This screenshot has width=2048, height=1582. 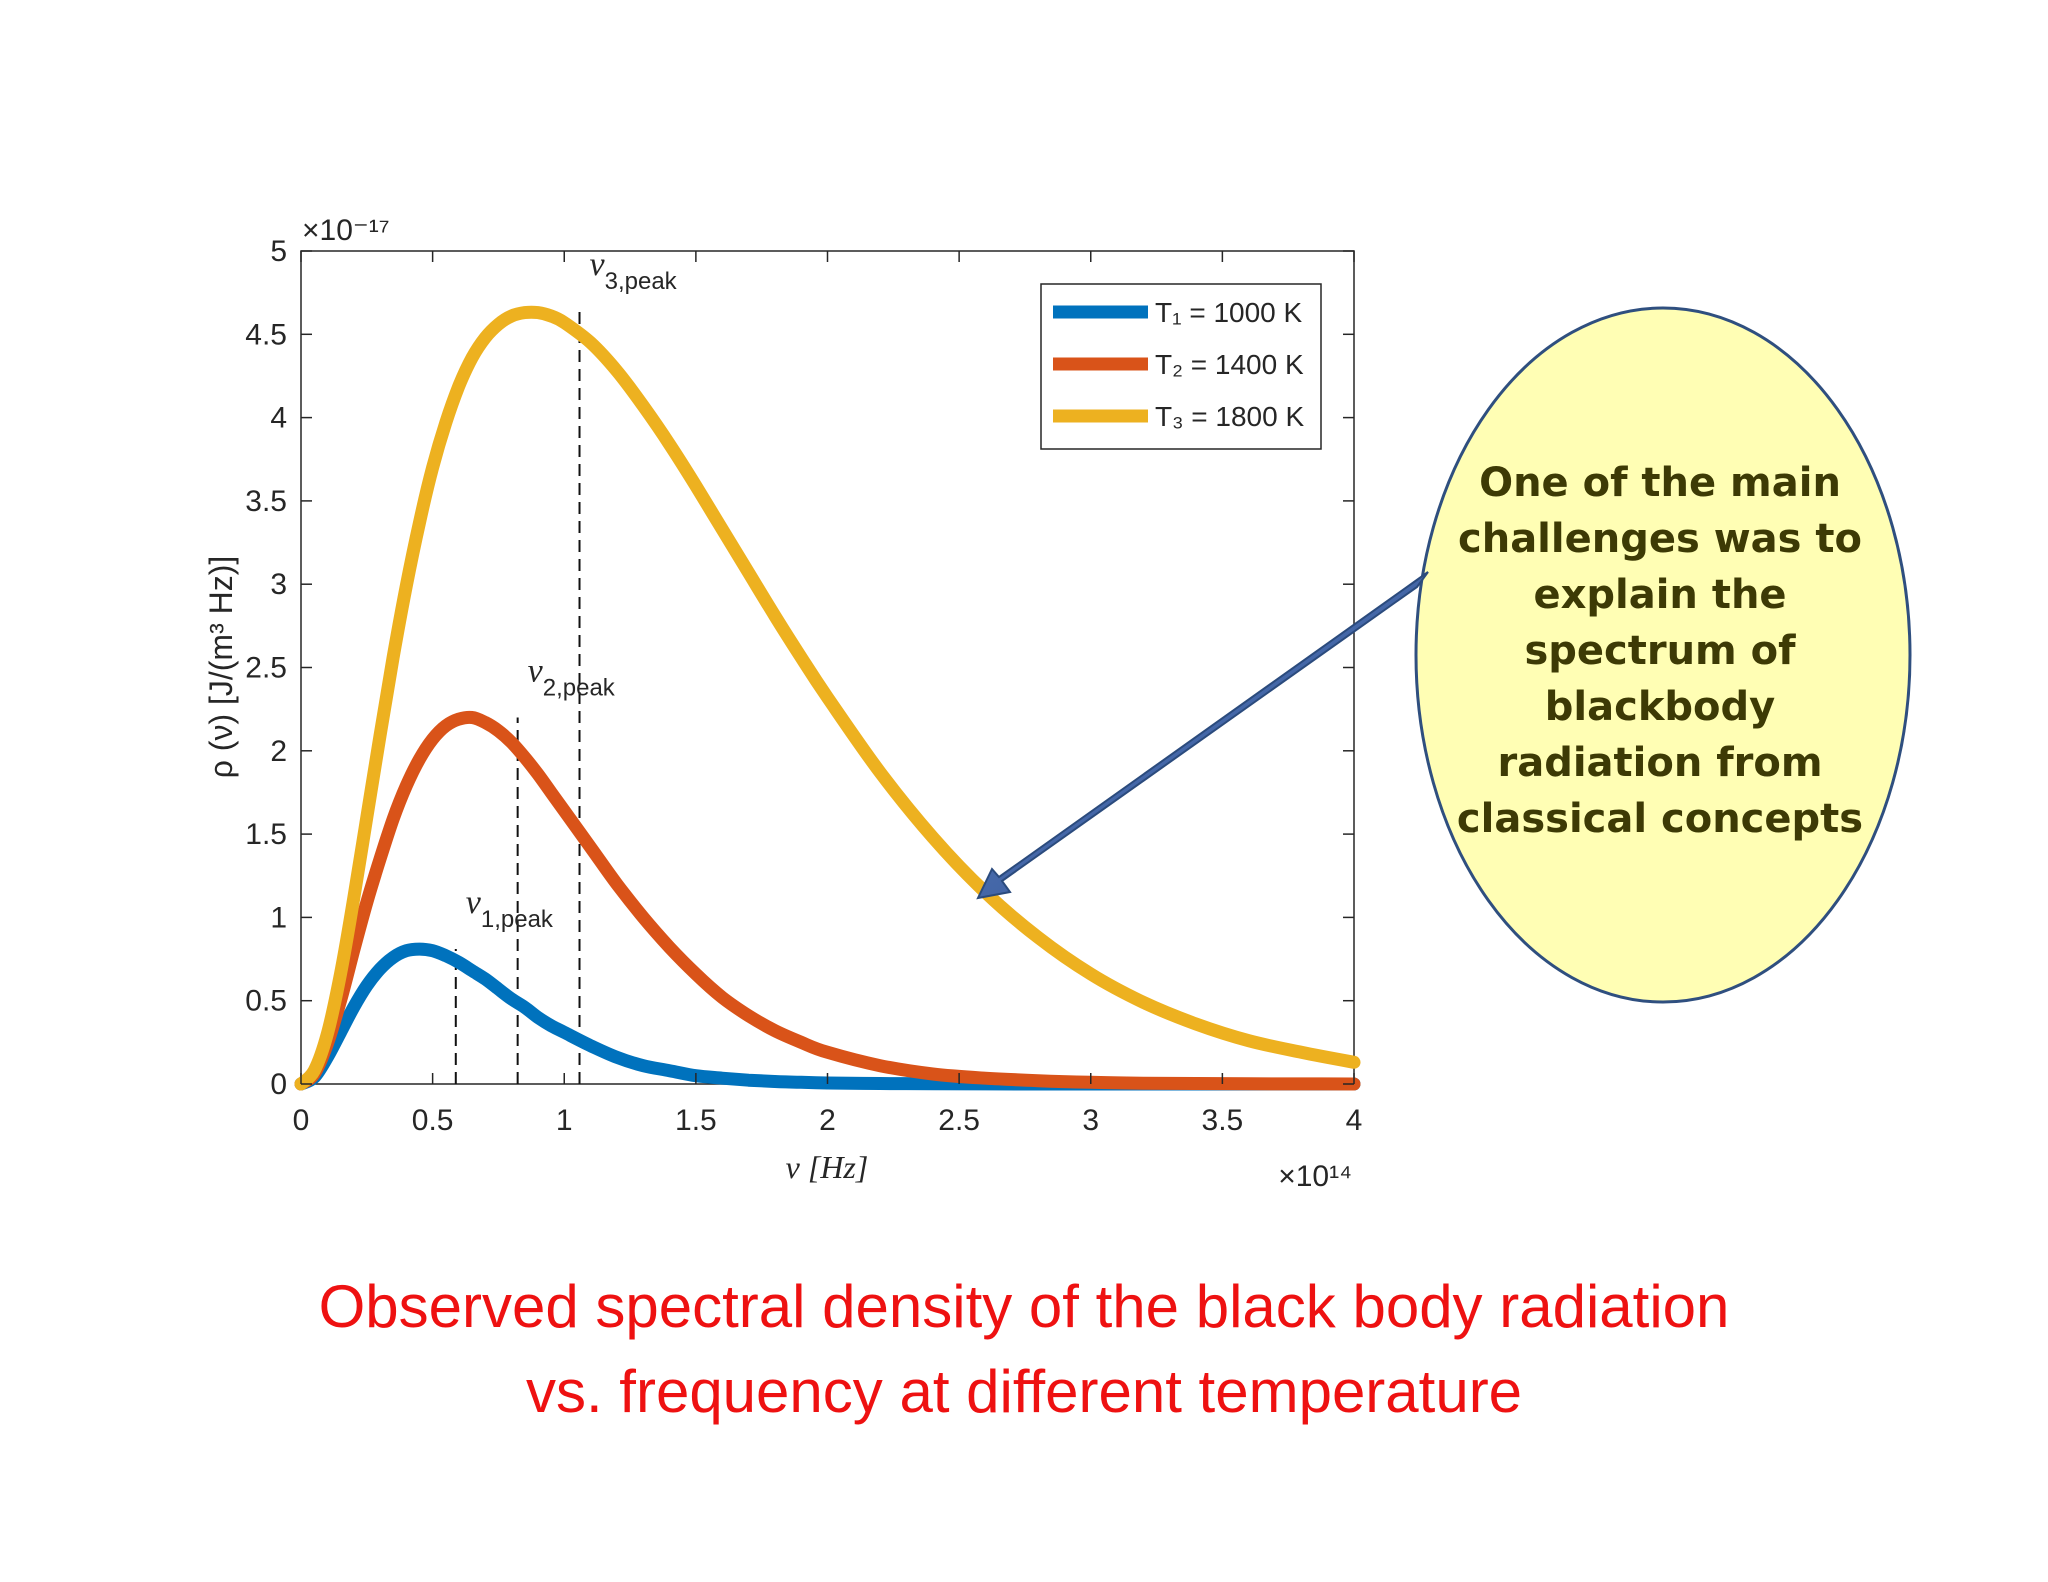 What do you see at coordinates (827, 1120) in the screenshot?
I see `x-tick-label: 2` at bounding box center [827, 1120].